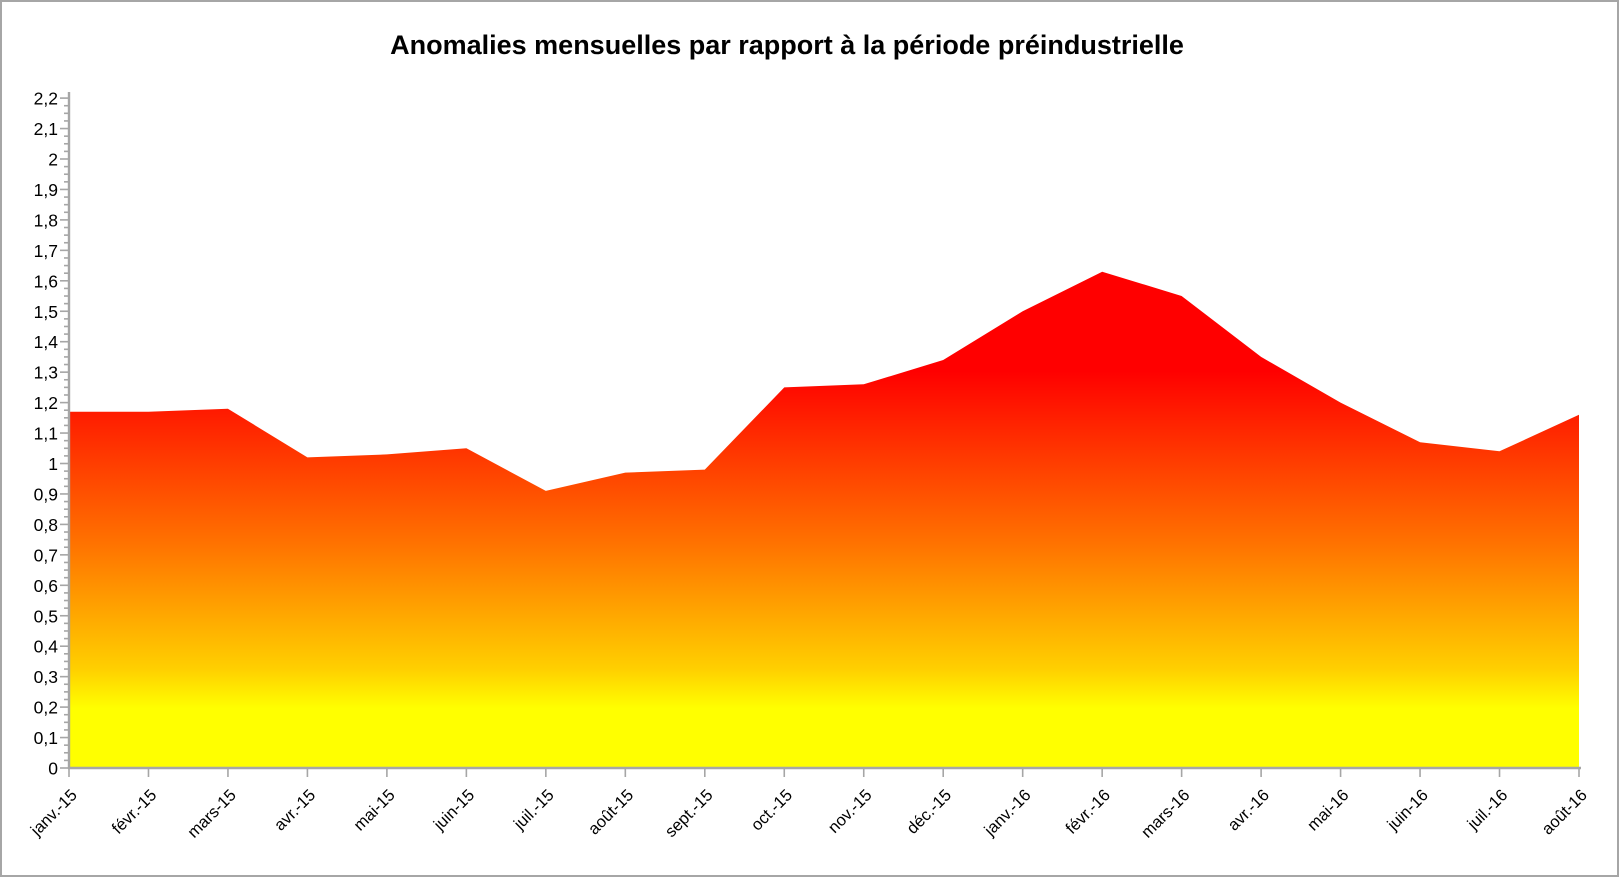 The height and width of the screenshot is (877, 1619). What do you see at coordinates (46, 281) in the screenshot?
I see `y-axis-label: 1,6` at bounding box center [46, 281].